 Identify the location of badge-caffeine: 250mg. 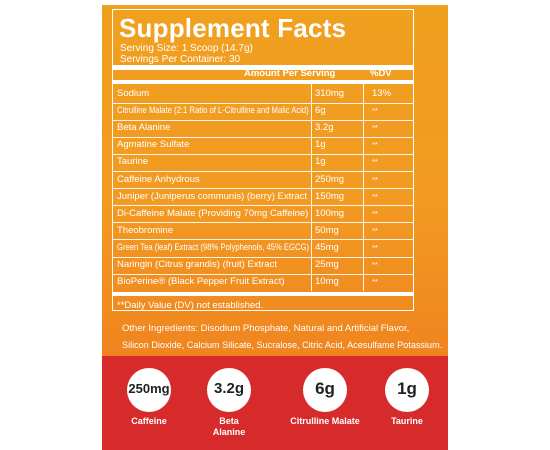
(149, 390).